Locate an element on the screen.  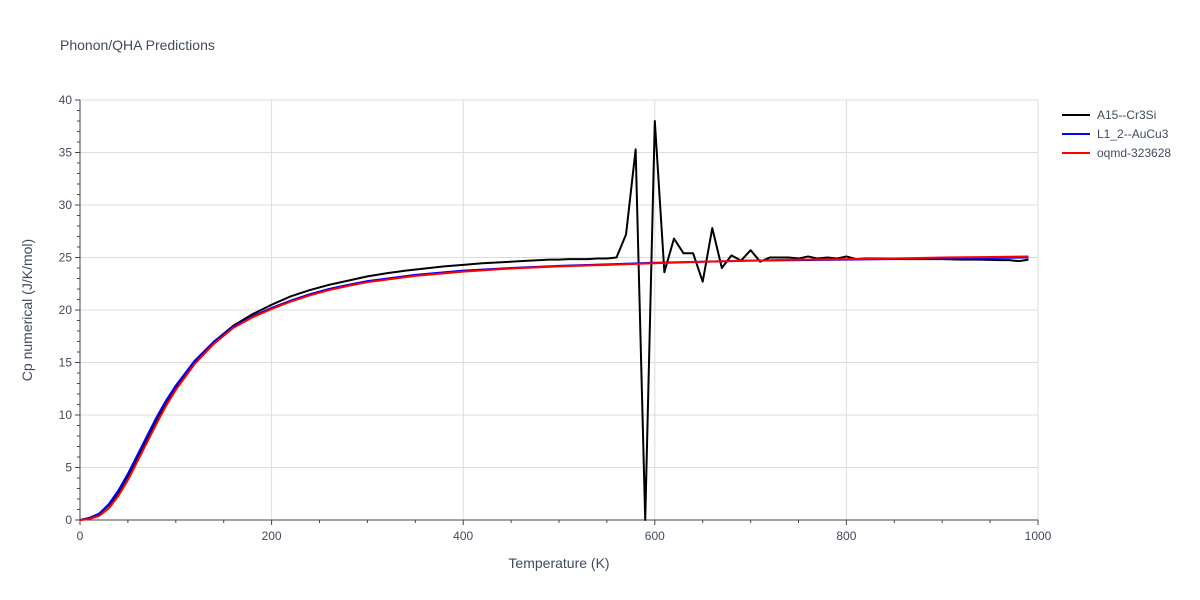
x-tick-label: 400 is located at coordinates (463, 536).